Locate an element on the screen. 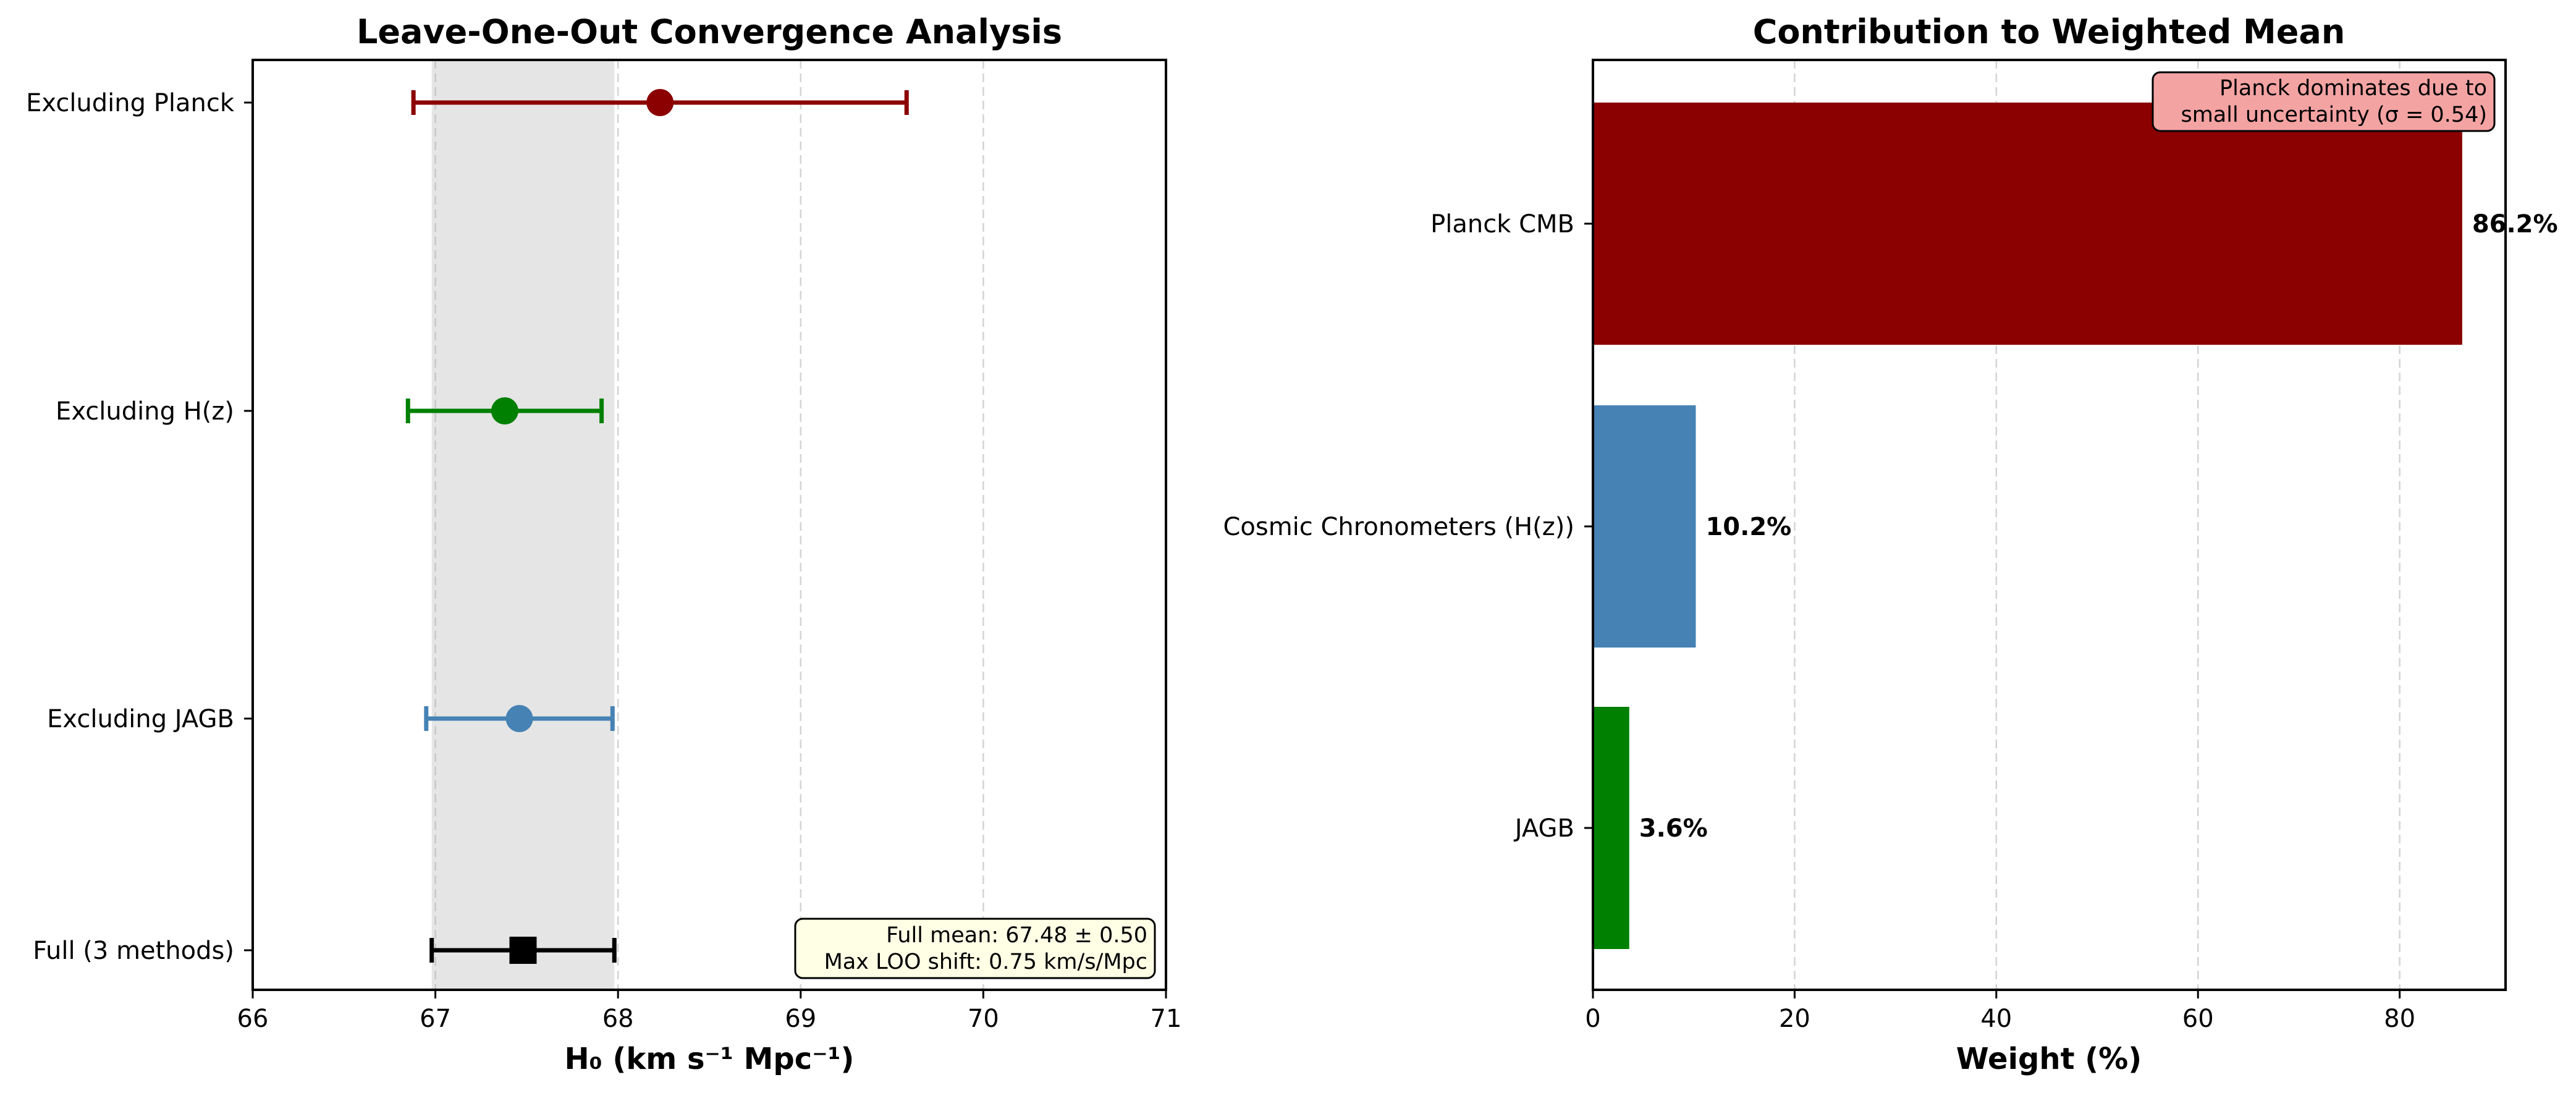 The image size is (2576, 1093). weight-category-label: JAGB is located at coordinates (1543, 828).